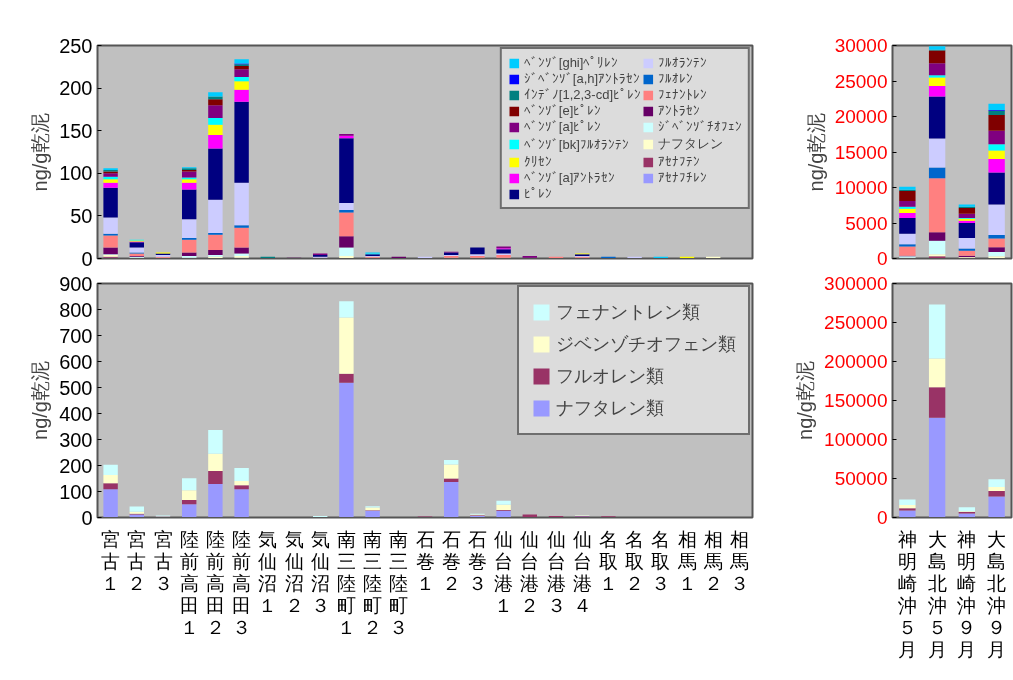 The height and width of the screenshot is (680, 1013). Describe the element at coordinates (189, 583) in the screenshot. I see `x-tick-label: 陸前高田１` at that location.